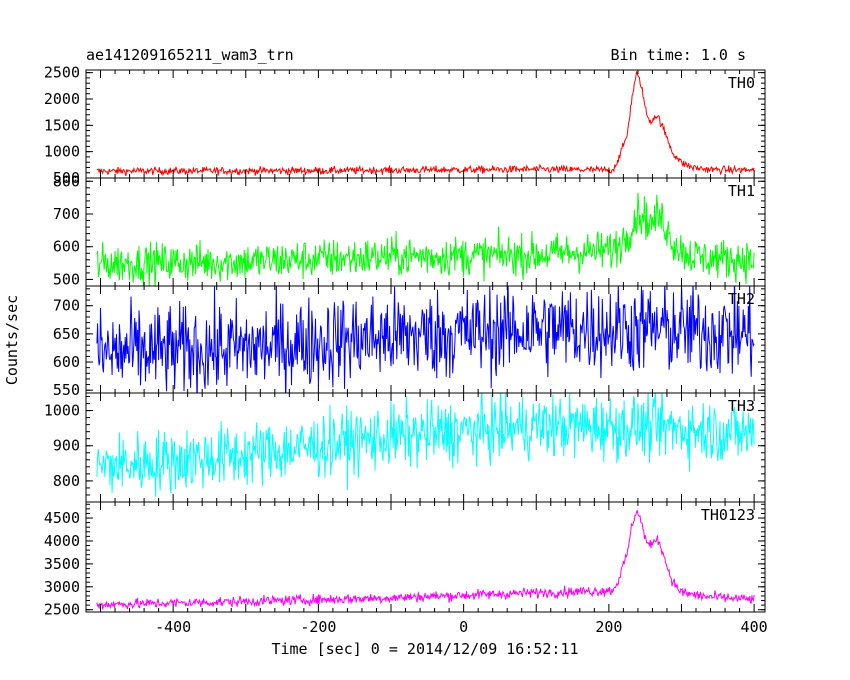  What do you see at coordinates (62, 125) in the screenshot?
I see `y-tick-label: 1500` at bounding box center [62, 125].